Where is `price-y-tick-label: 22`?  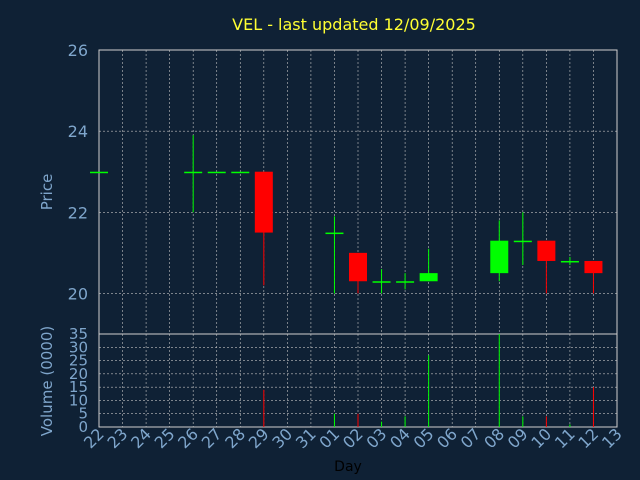 price-y-tick-label: 22 is located at coordinates (78, 212).